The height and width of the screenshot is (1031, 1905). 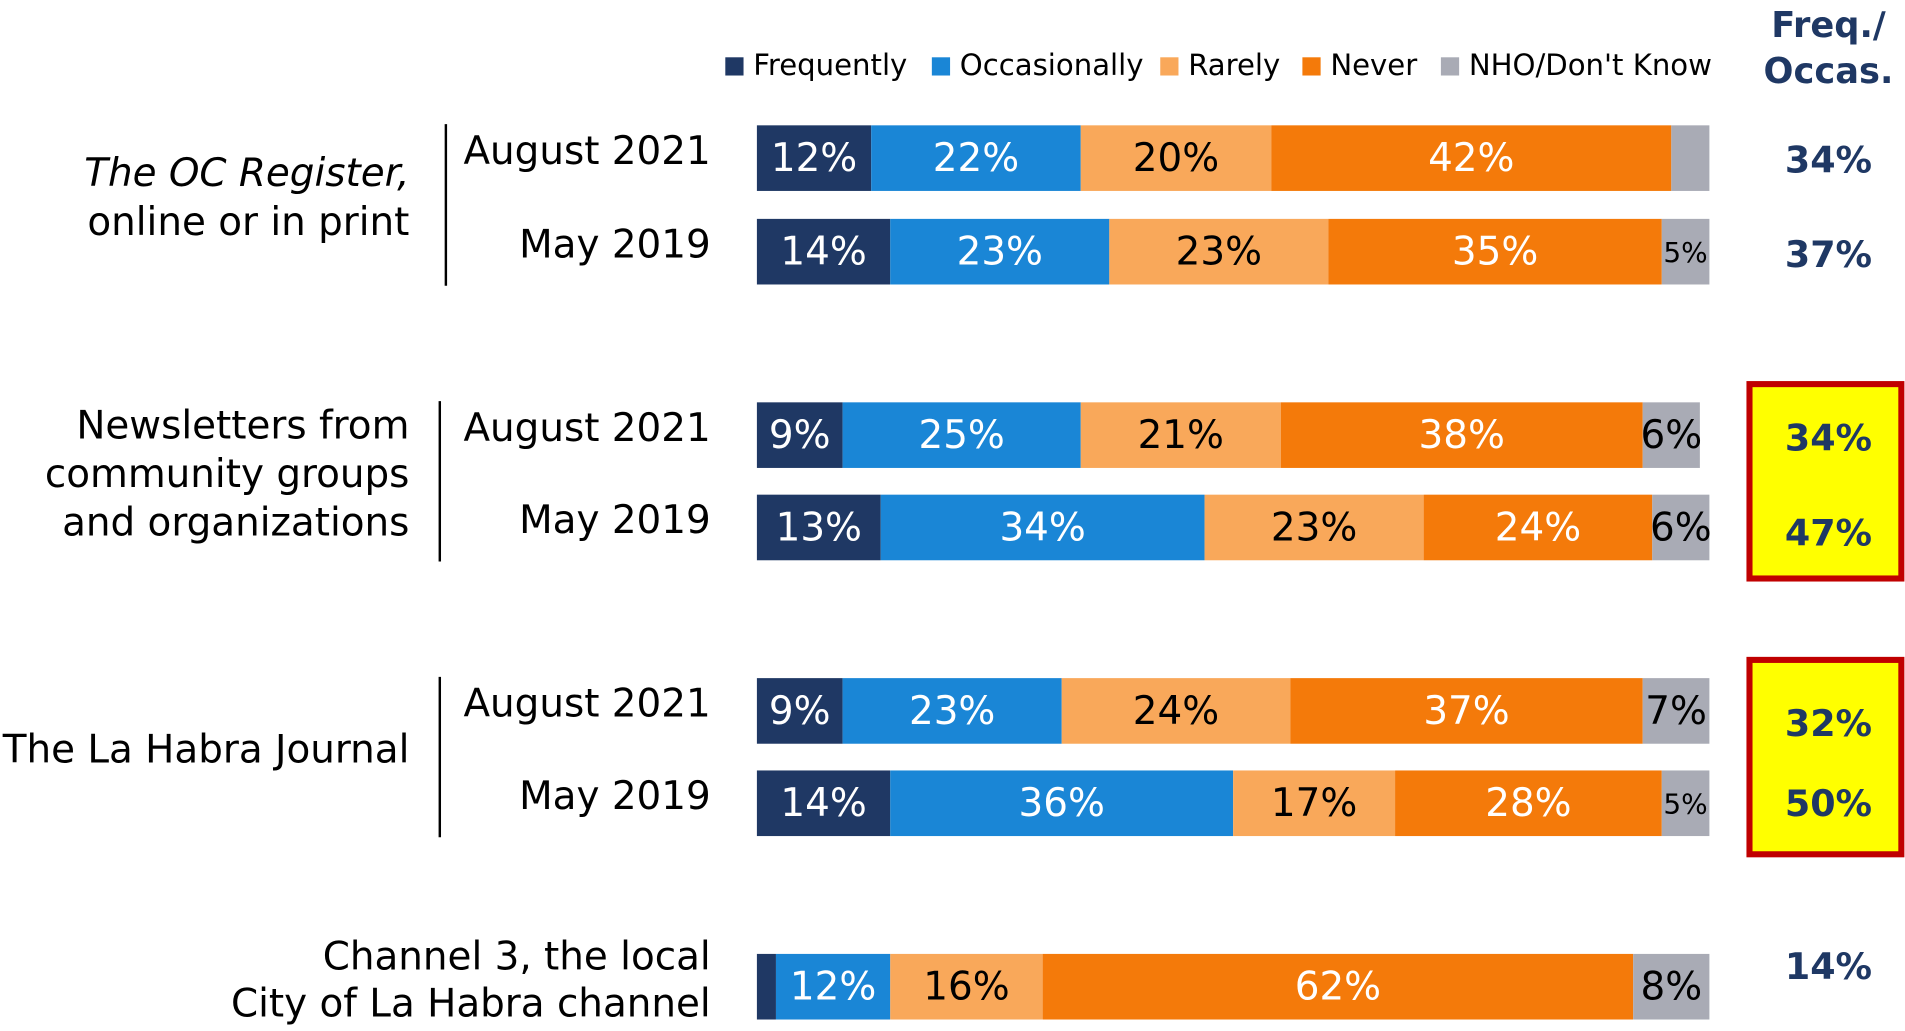 I want to click on freq-value: 32%, so click(x=1828, y=723).